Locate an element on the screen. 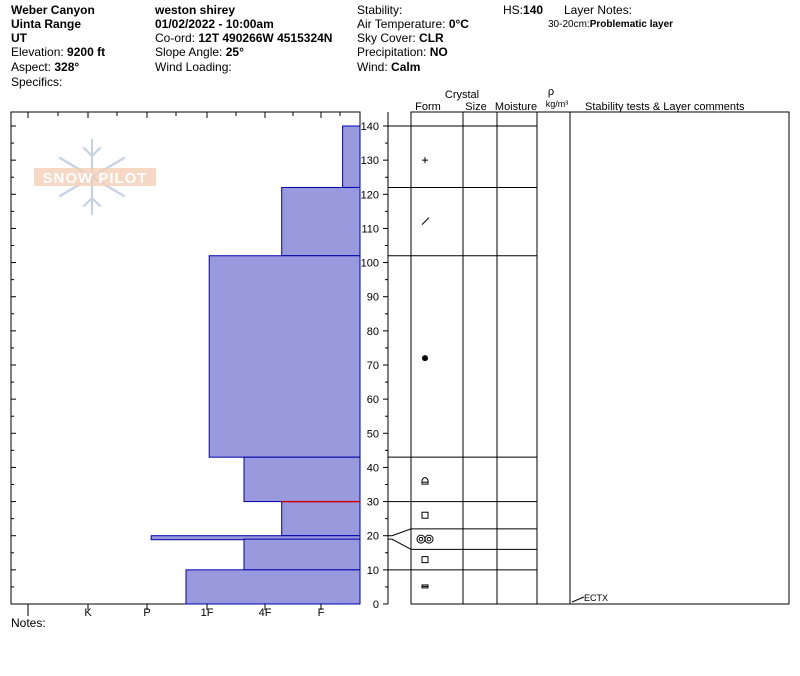 Image resolution: width=800 pixels, height=676 pixels. air-temp-field: Air Temperature: 0°C is located at coordinates (413, 24).